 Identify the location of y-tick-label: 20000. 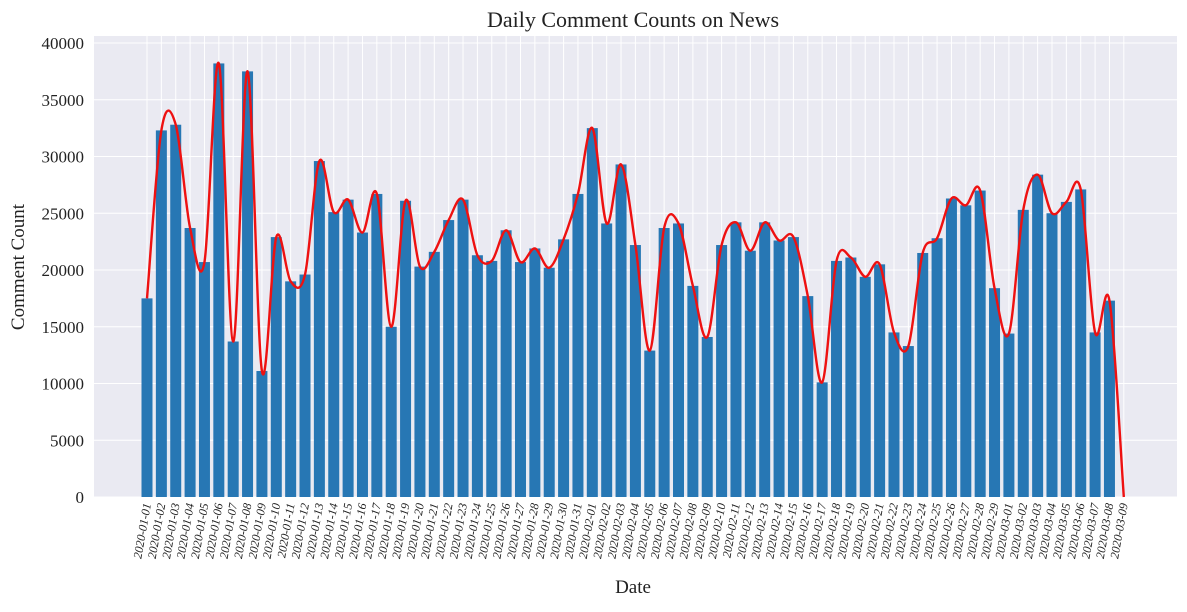
(63, 270).